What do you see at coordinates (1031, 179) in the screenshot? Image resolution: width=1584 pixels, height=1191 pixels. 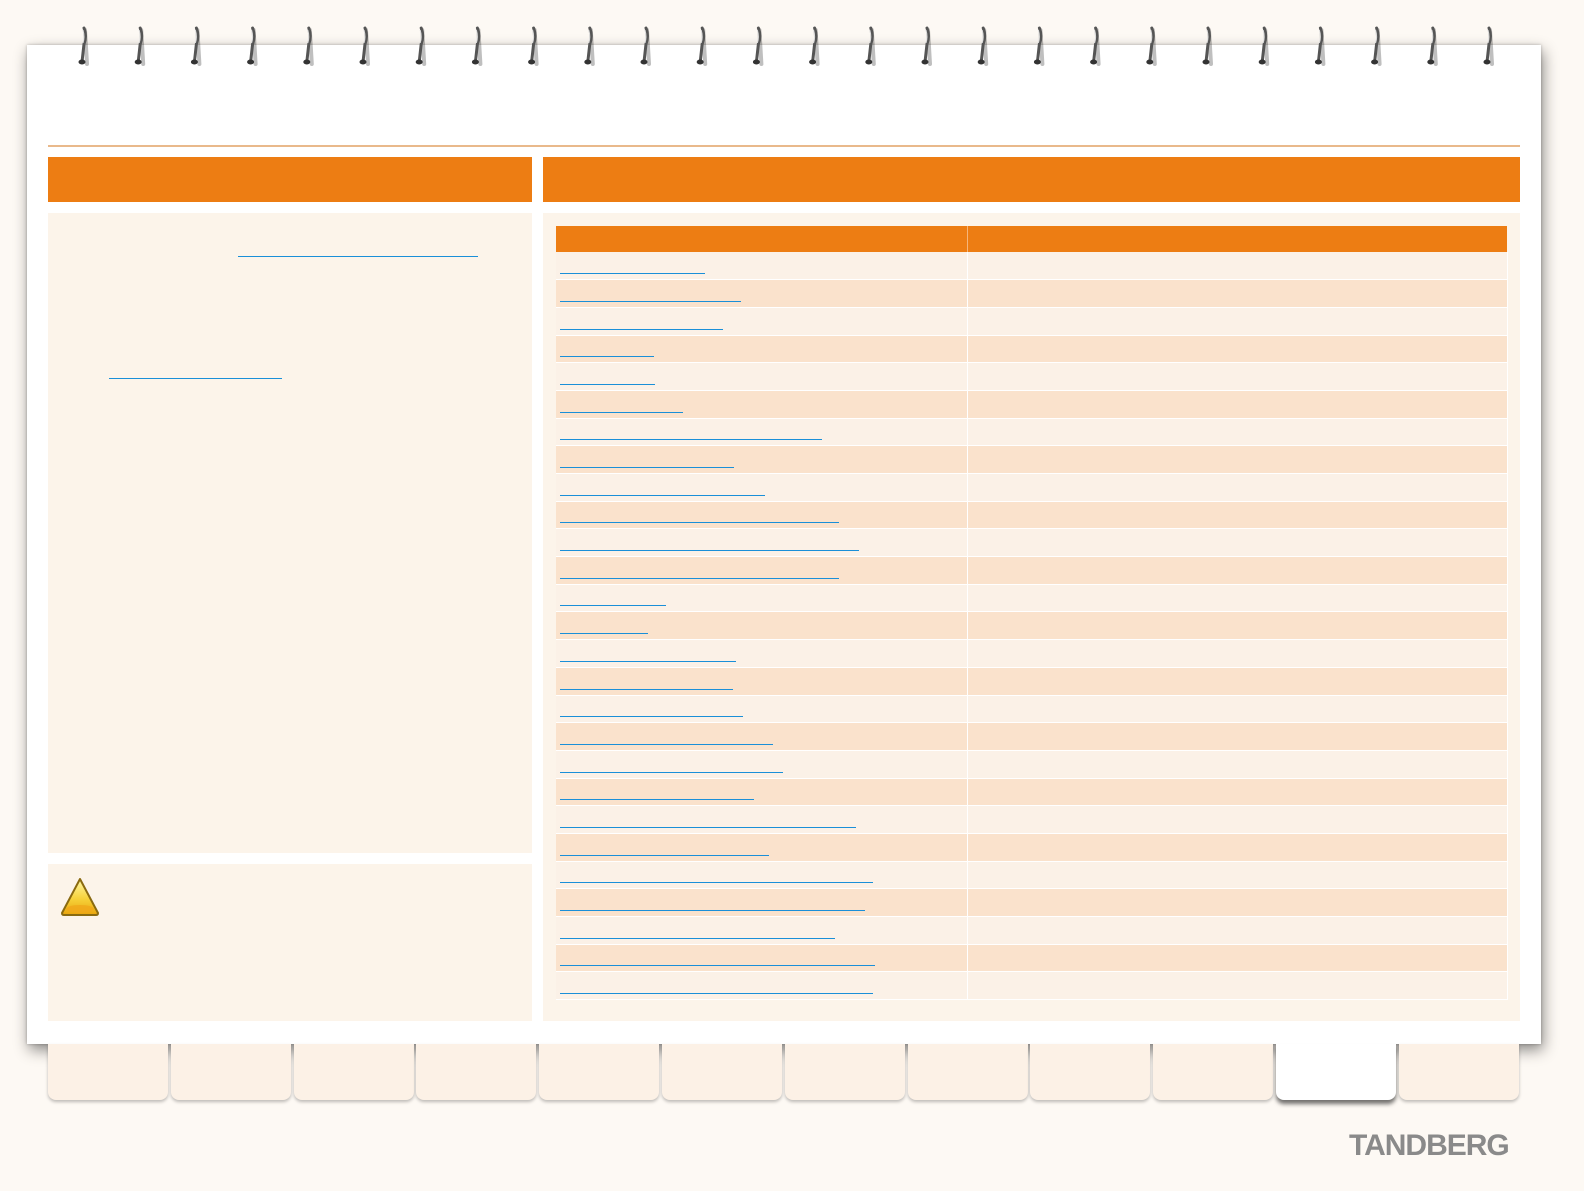 I see `right-section-header` at bounding box center [1031, 179].